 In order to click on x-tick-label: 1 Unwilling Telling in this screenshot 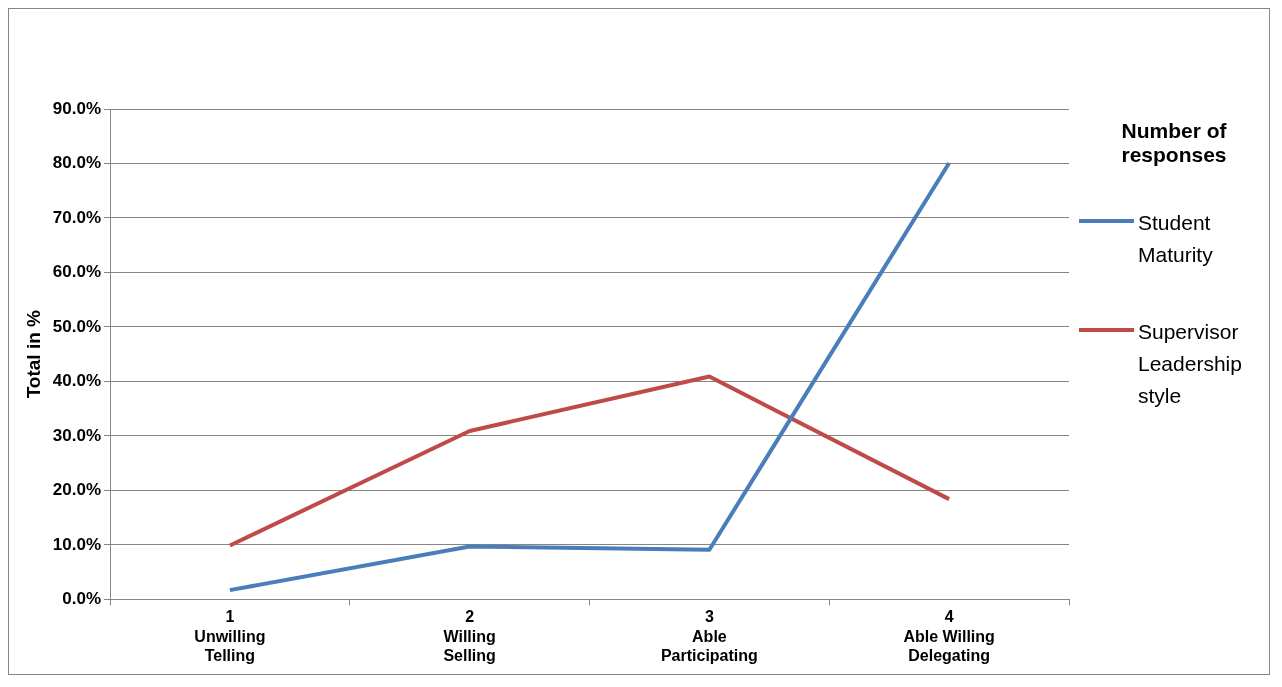, I will do `click(230, 636)`.